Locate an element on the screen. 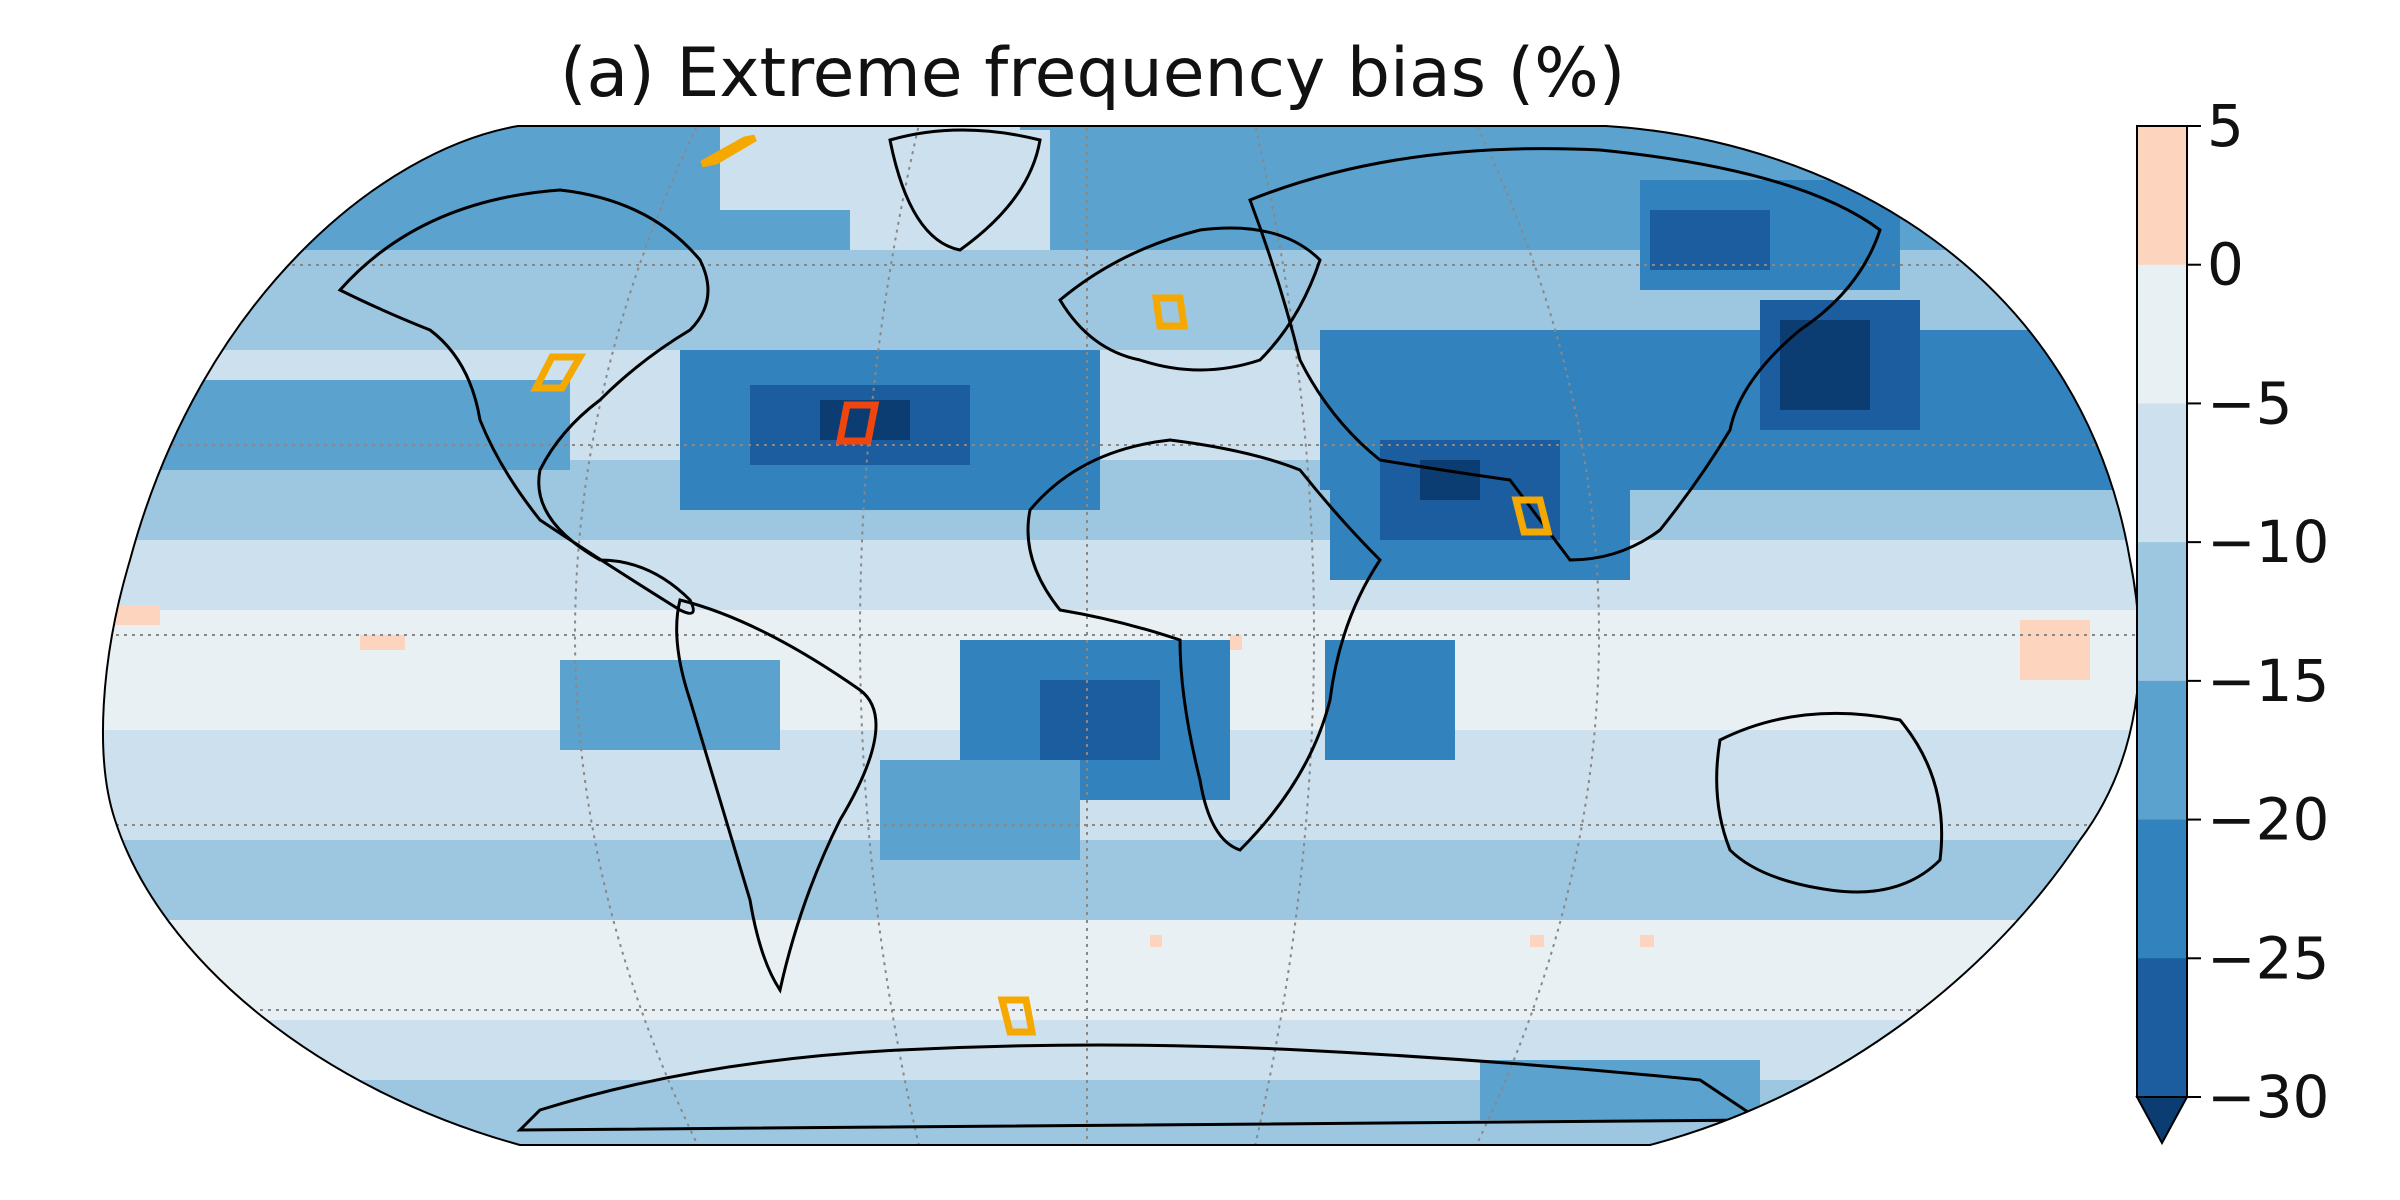 Image resolution: width=2400 pixels, height=1200 pixels. map-title: (a) Extreme frequency bias (%) is located at coordinates (1093, 73).